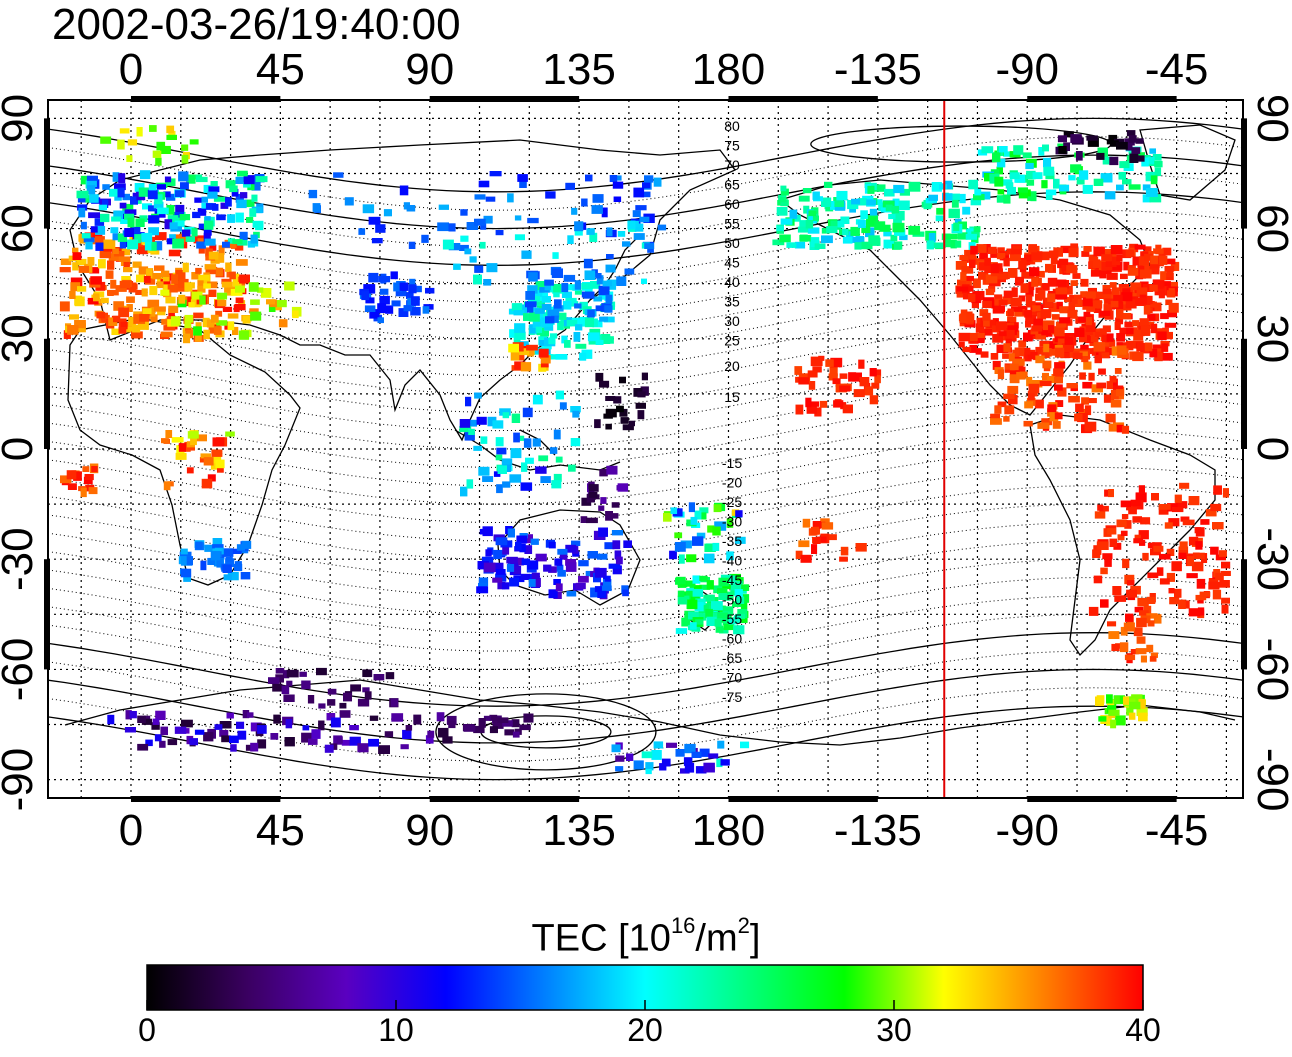 Image resolution: width=1292 pixels, height=1057 pixels. What do you see at coordinates (1270, 559) in the screenshot?
I see `lat-tick-label-right: -30` at bounding box center [1270, 559].